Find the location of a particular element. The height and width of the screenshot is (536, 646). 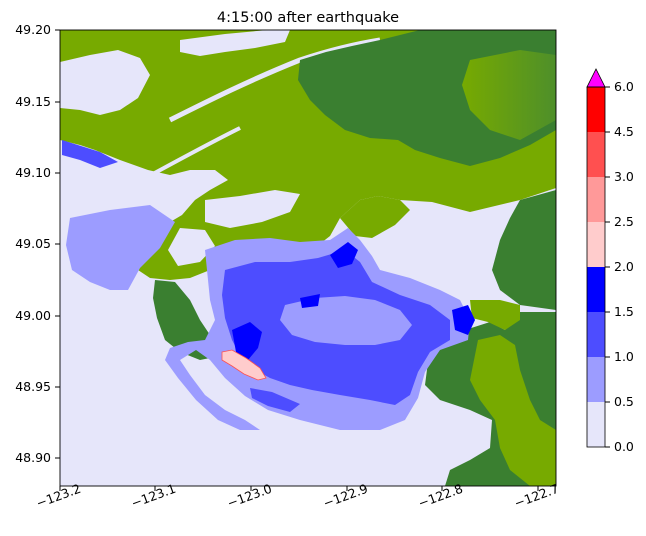

north-water-patch is located at coordinates (105, 82).